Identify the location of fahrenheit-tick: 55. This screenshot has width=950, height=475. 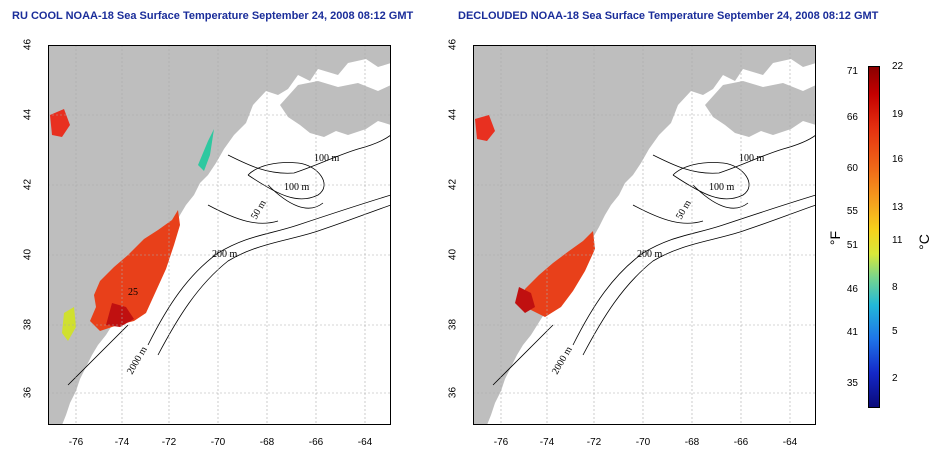
(852, 211).